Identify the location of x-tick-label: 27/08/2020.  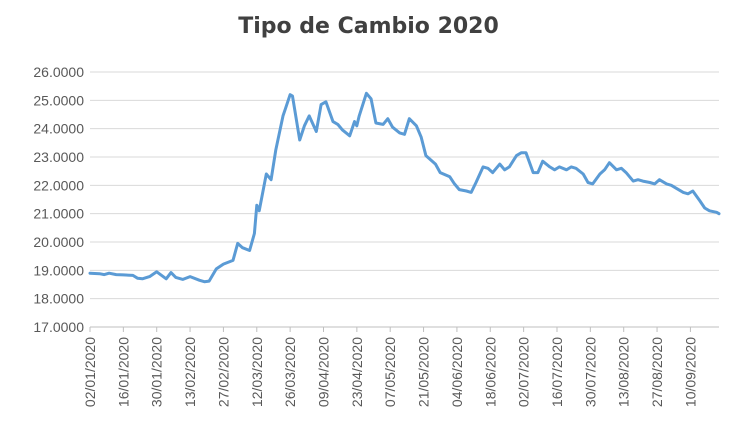
(657, 372).